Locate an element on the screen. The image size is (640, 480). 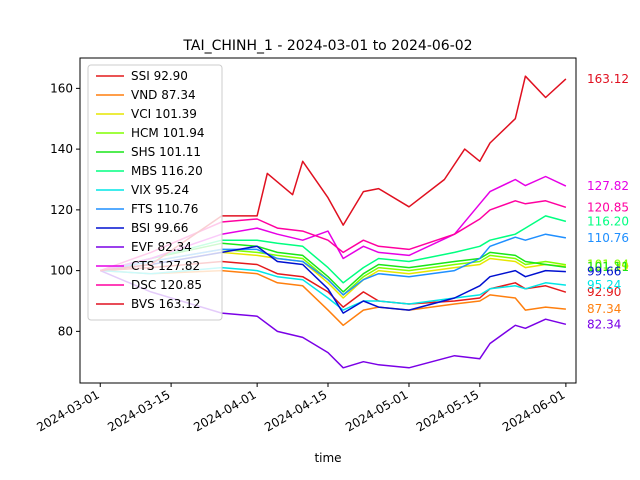
legend-entry-11: DSC 120.85 is located at coordinates (166, 285).